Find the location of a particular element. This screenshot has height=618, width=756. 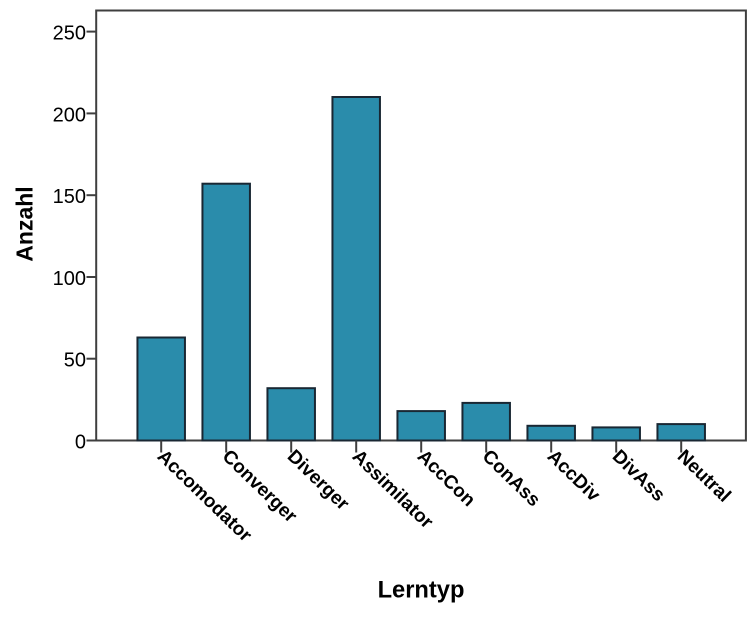

svg-text: 0 is located at coordinates (80, 443).